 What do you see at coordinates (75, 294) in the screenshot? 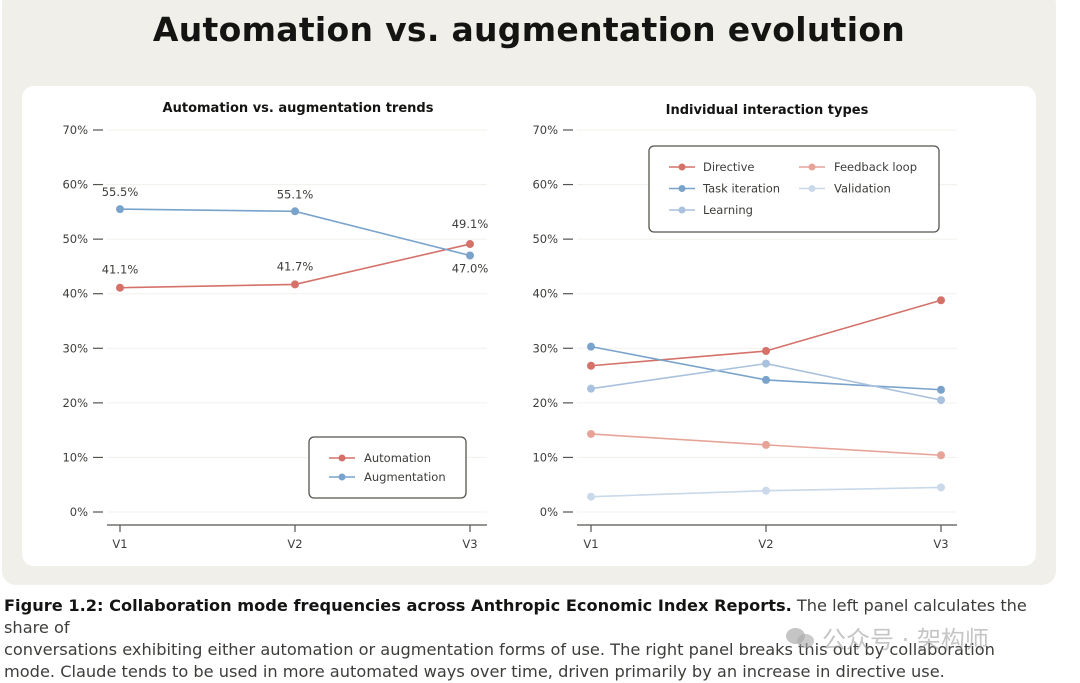
I see `left-ytick-label: 40%` at bounding box center [75, 294].